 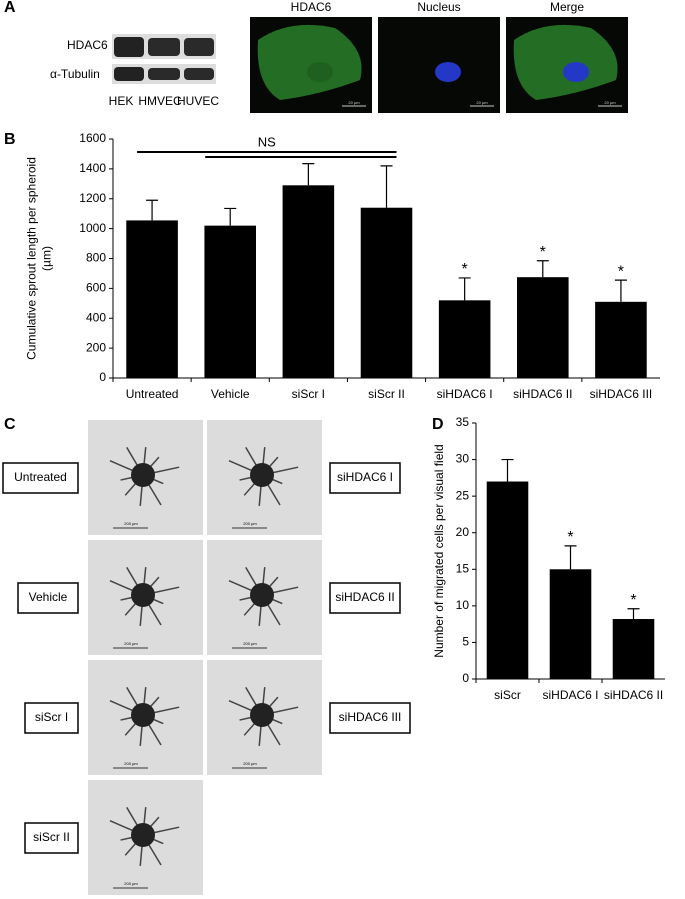 I want to click on image-title: Nucleus, so click(x=438, y=7).